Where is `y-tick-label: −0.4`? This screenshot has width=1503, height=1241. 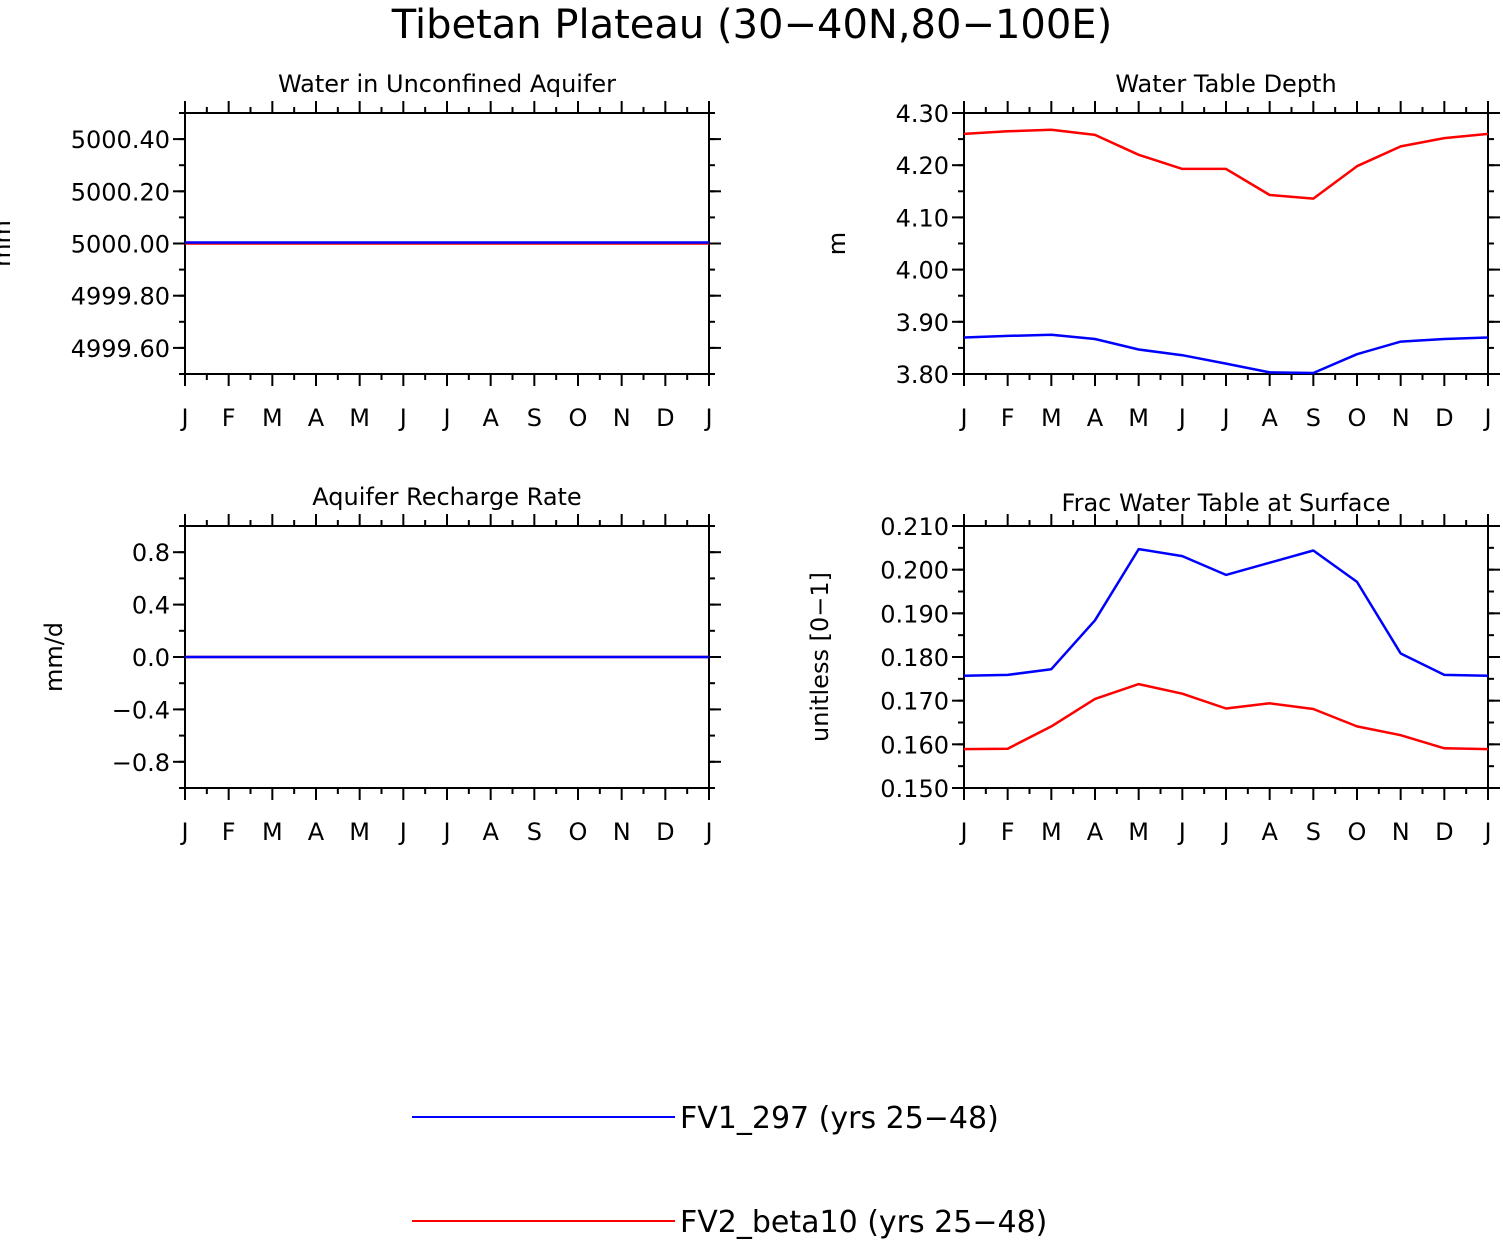
y-tick-label: −0.4 is located at coordinates (141, 710).